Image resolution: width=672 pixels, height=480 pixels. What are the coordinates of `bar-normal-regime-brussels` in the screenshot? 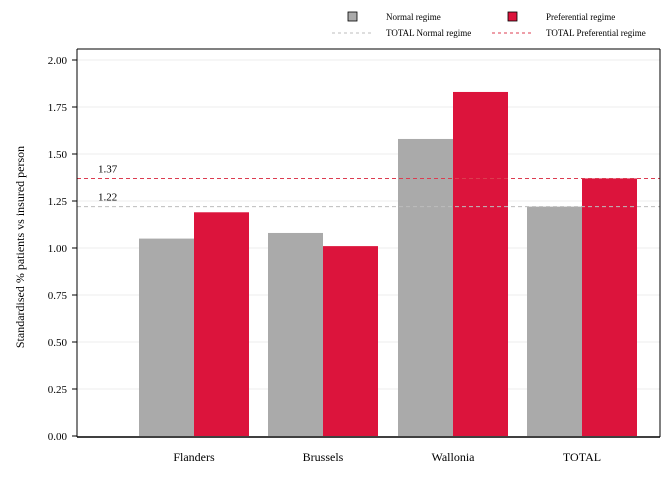 It's located at (295, 334).